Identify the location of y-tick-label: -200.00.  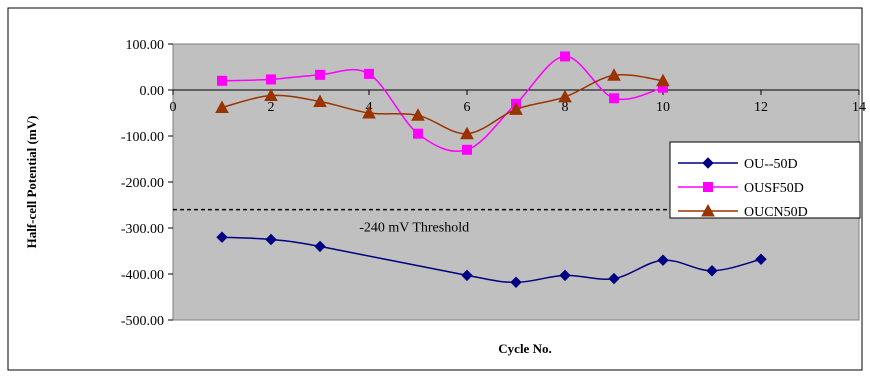
(142, 183).